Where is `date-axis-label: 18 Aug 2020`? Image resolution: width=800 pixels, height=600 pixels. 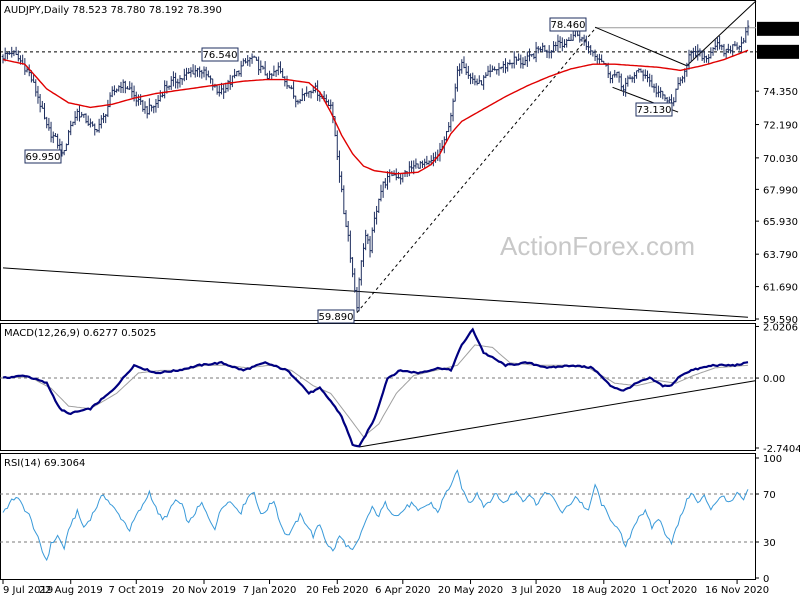 date-axis-label: 18 Aug 2020 is located at coordinates (604, 590).